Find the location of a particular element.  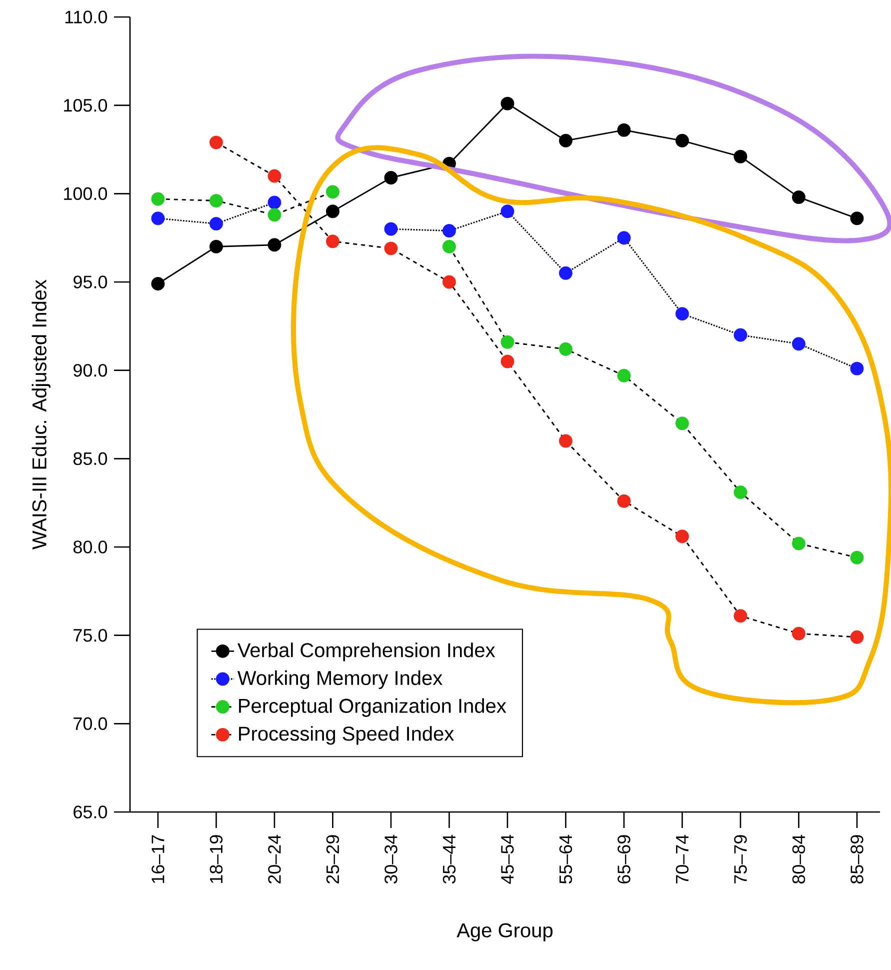

x-tick-label: 70–74 is located at coordinates (682, 859).